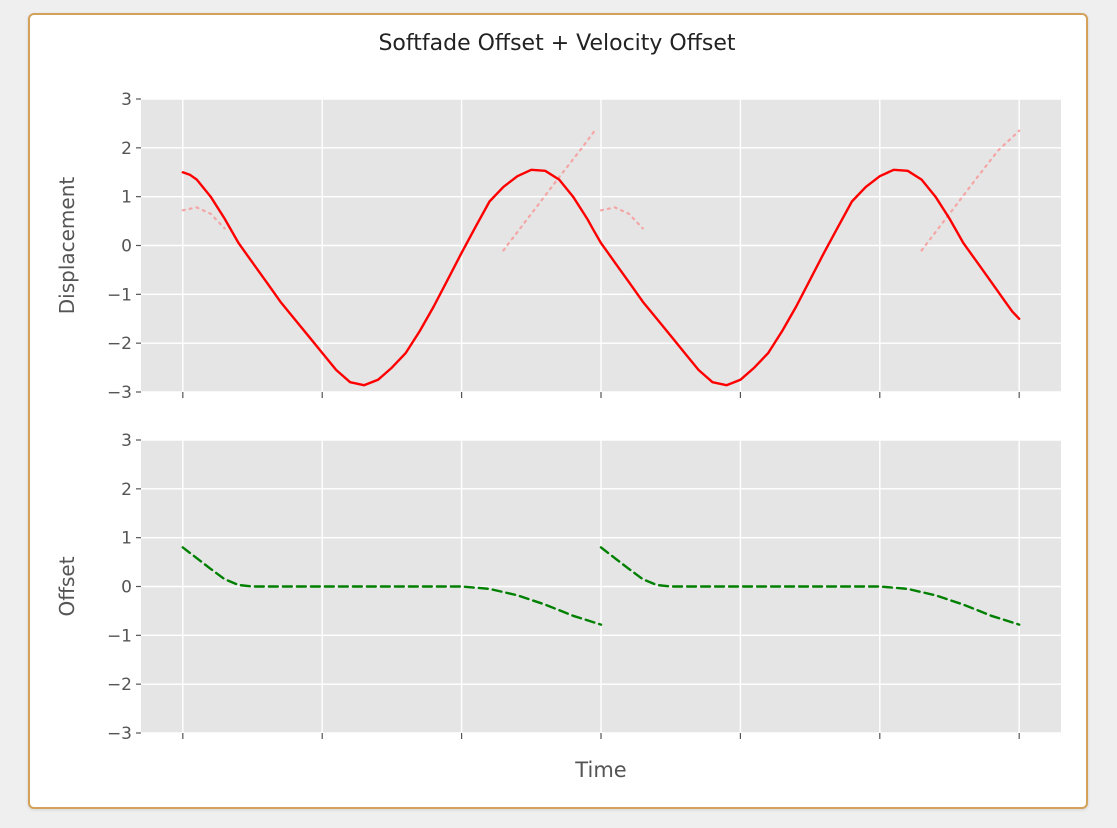 This screenshot has width=1117, height=828. Describe the element at coordinates (67, 586) in the screenshot. I see `y-axis-label: Offset` at that location.